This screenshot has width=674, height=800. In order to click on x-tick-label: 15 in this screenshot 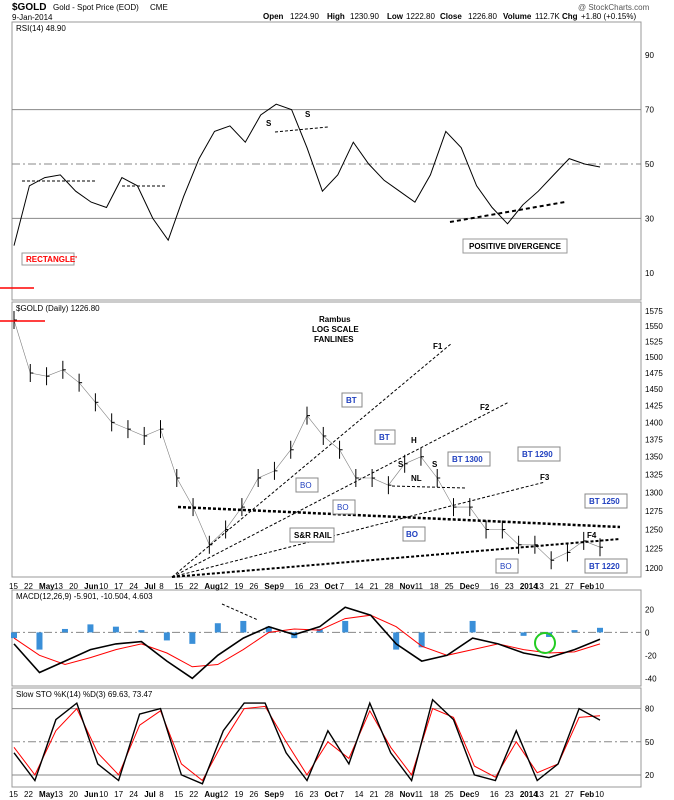, I will do `click(178, 586)`.